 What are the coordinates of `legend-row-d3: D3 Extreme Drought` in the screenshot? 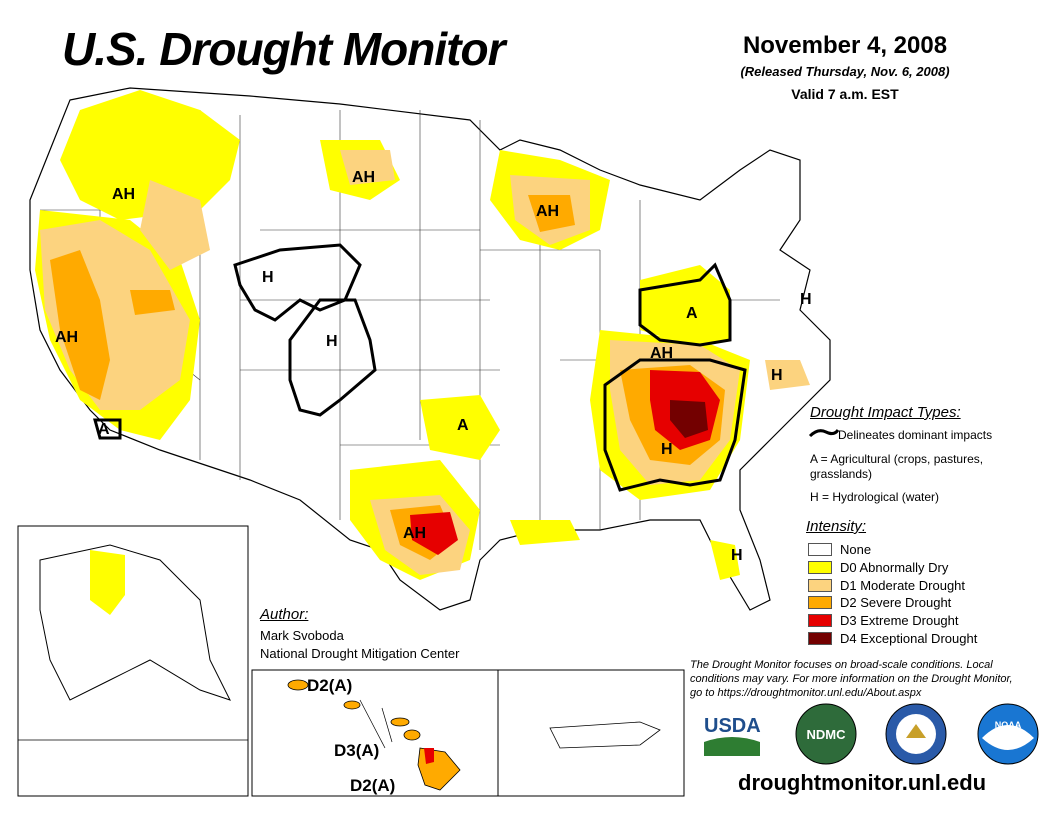 It's located at (883, 620).